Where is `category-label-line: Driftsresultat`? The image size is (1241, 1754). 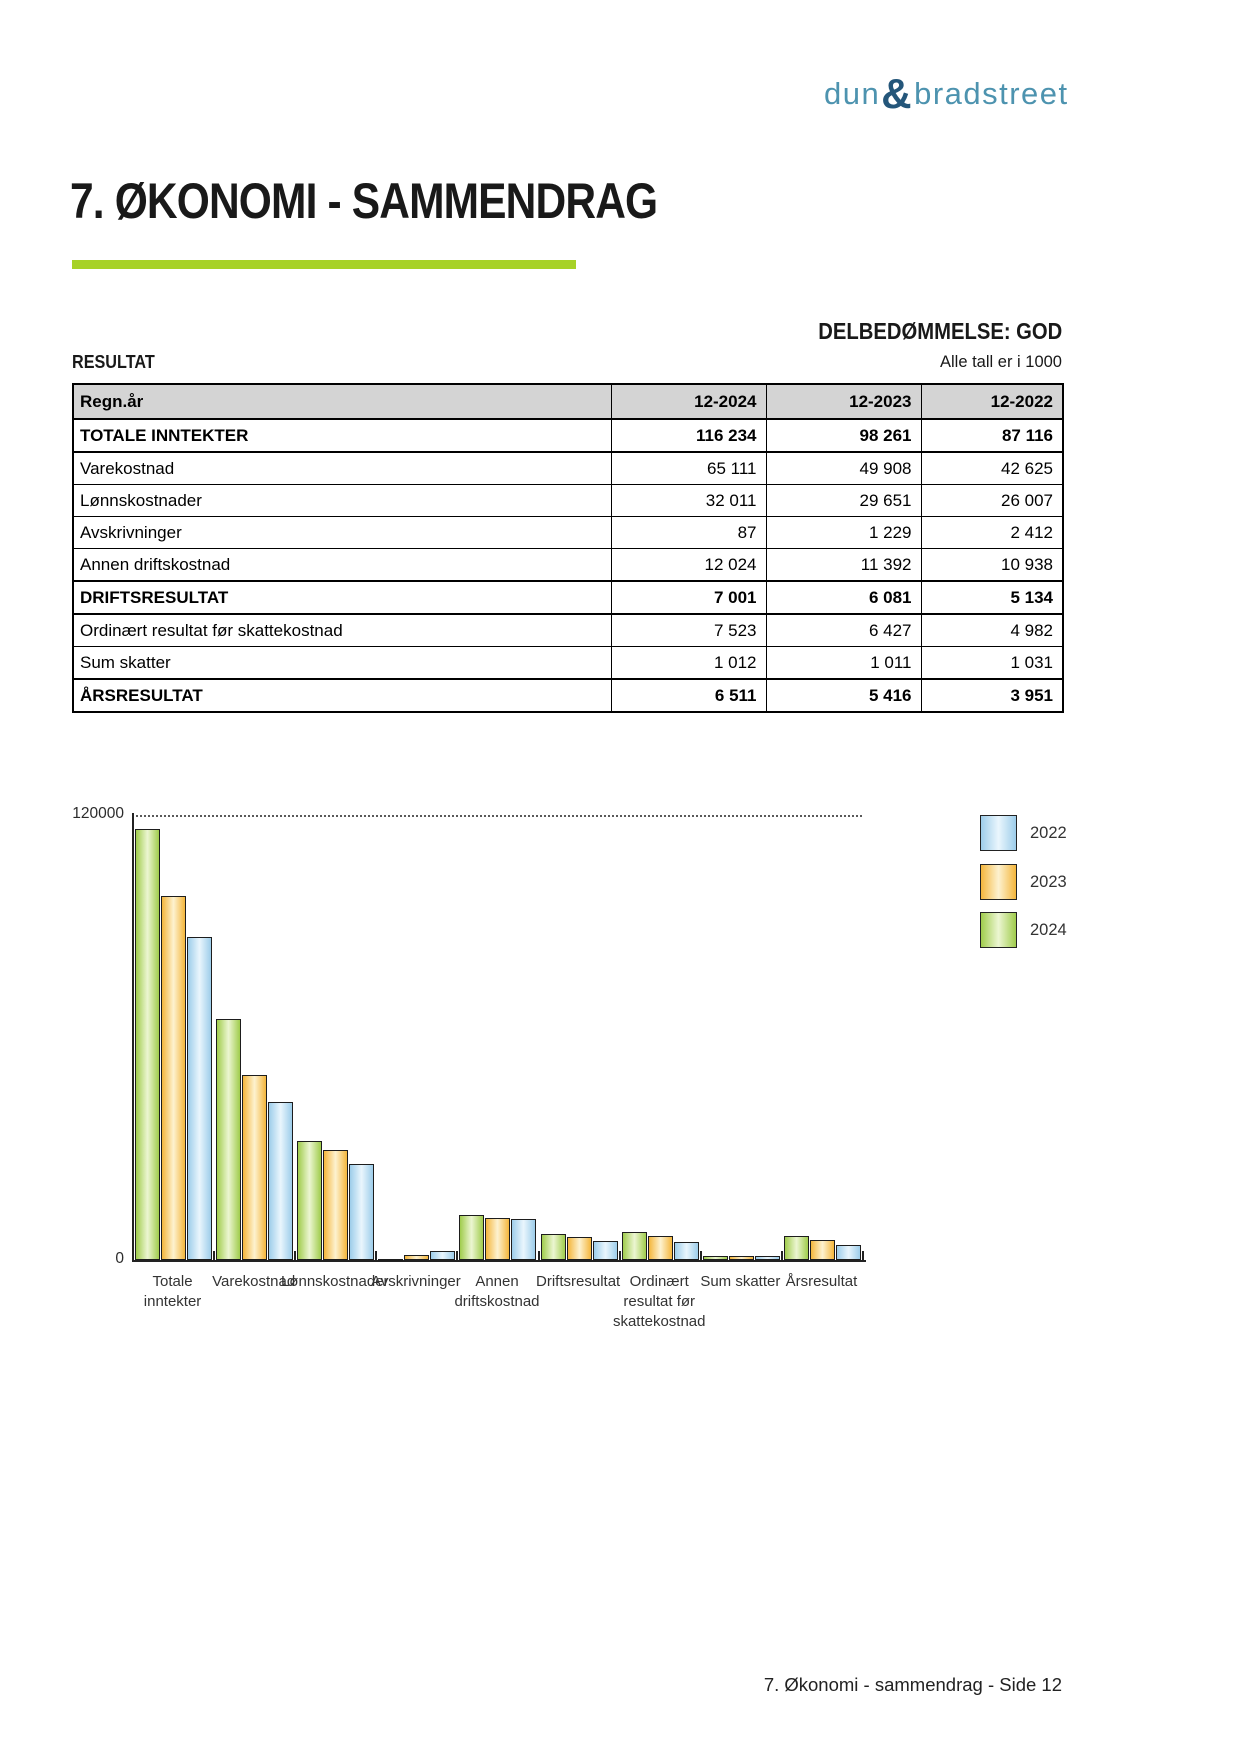 category-label-line: Driftsresultat is located at coordinates (578, 1281).